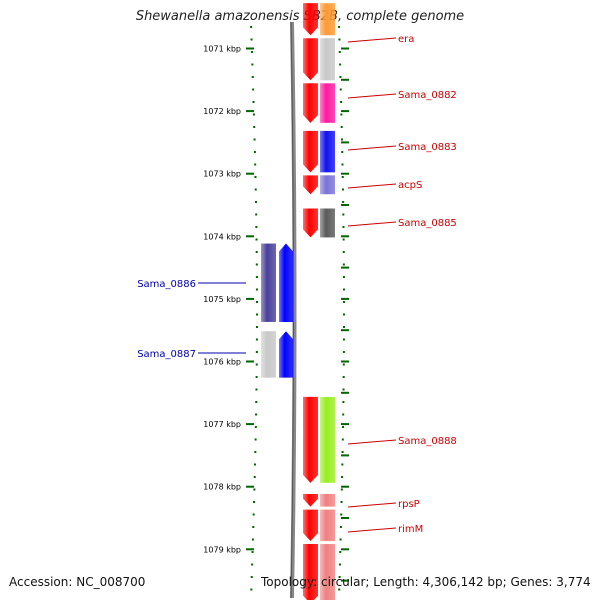 The height and width of the screenshot is (600, 600). What do you see at coordinates (222, 424) in the screenshot?
I see `scale-tick-label: 1077 kbp` at bounding box center [222, 424].